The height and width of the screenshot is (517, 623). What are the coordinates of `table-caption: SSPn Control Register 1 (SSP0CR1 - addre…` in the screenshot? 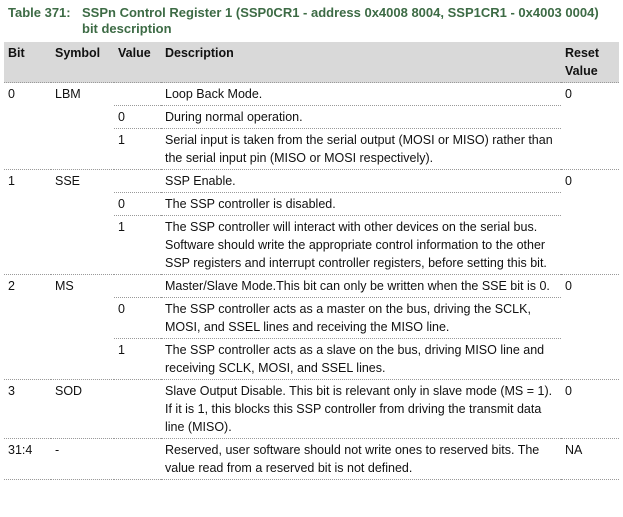 It's located at (340, 20).